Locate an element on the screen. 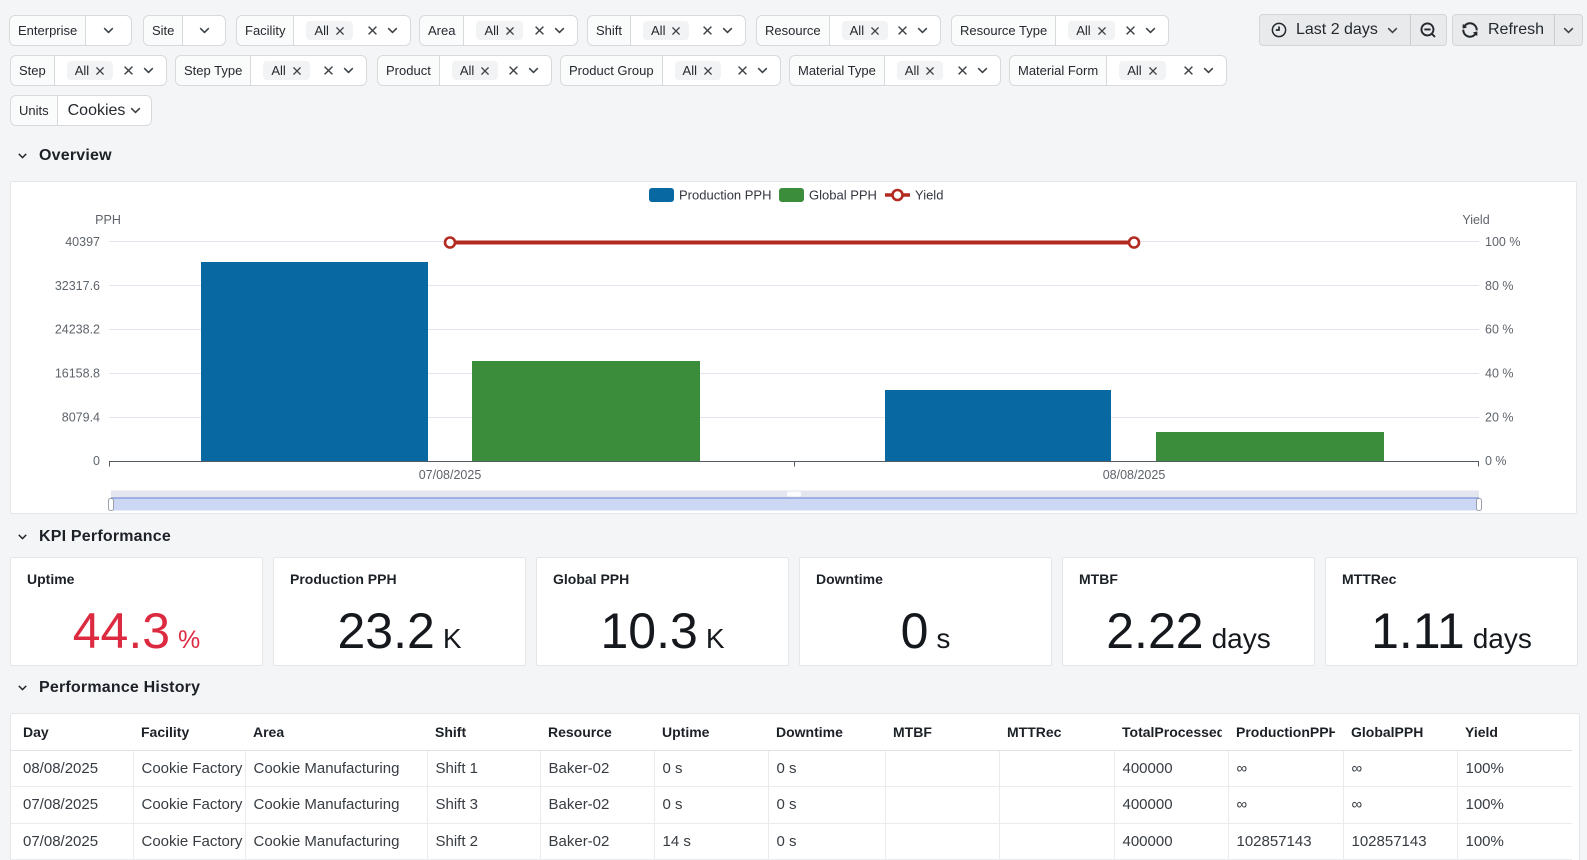  svg-text: 60 % is located at coordinates (1499, 330).